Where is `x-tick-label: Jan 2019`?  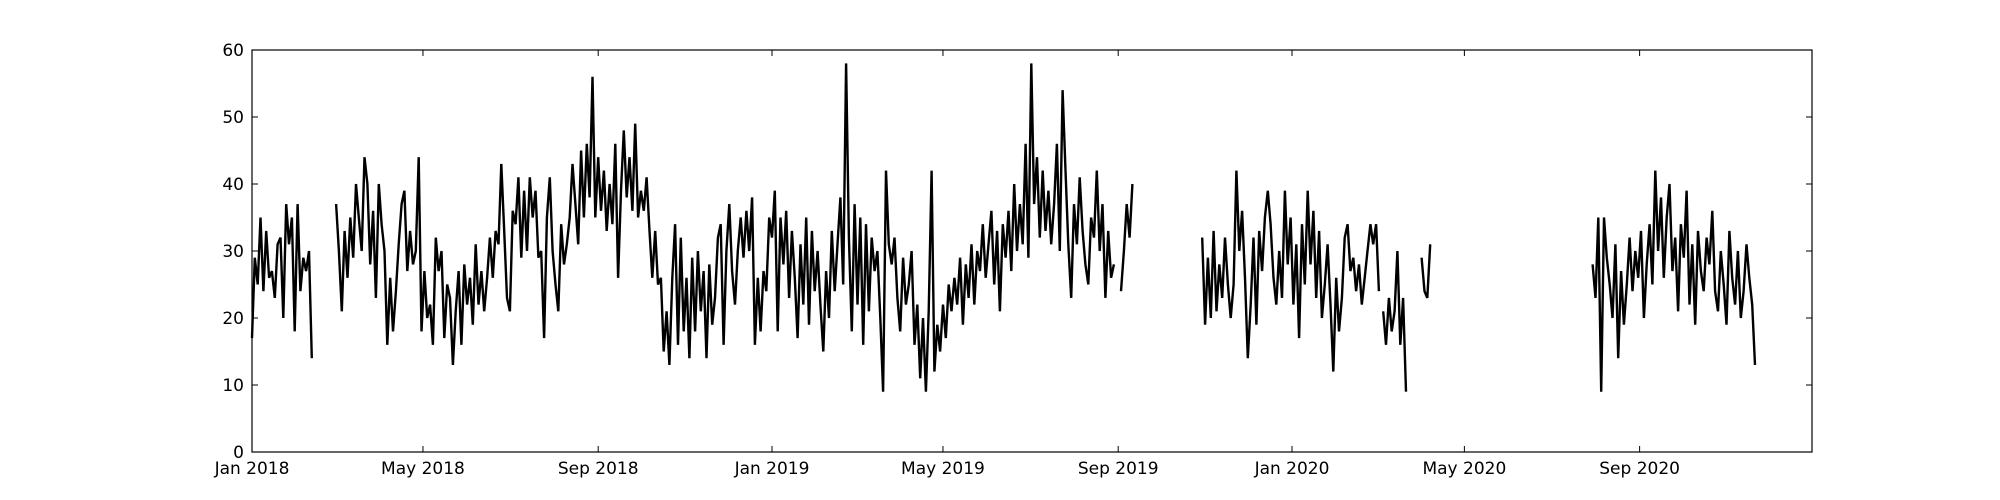 x-tick-label: Jan 2019 is located at coordinates (772, 469).